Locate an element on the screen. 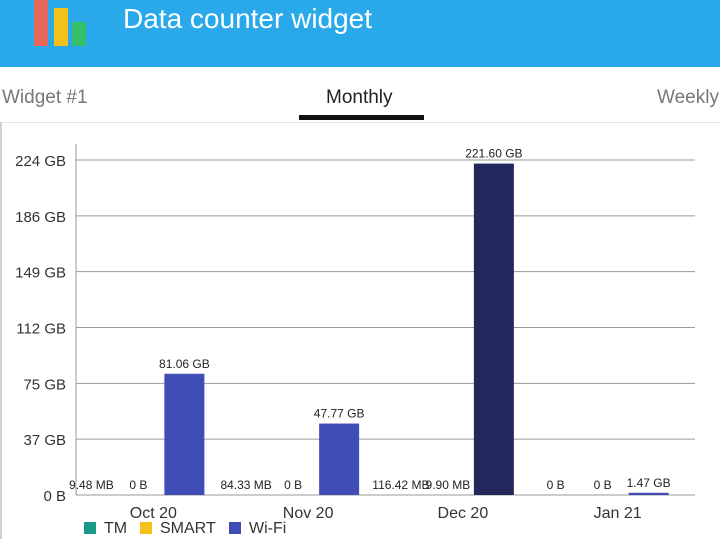  legend-smart: SMART is located at coordinates (178, 529).